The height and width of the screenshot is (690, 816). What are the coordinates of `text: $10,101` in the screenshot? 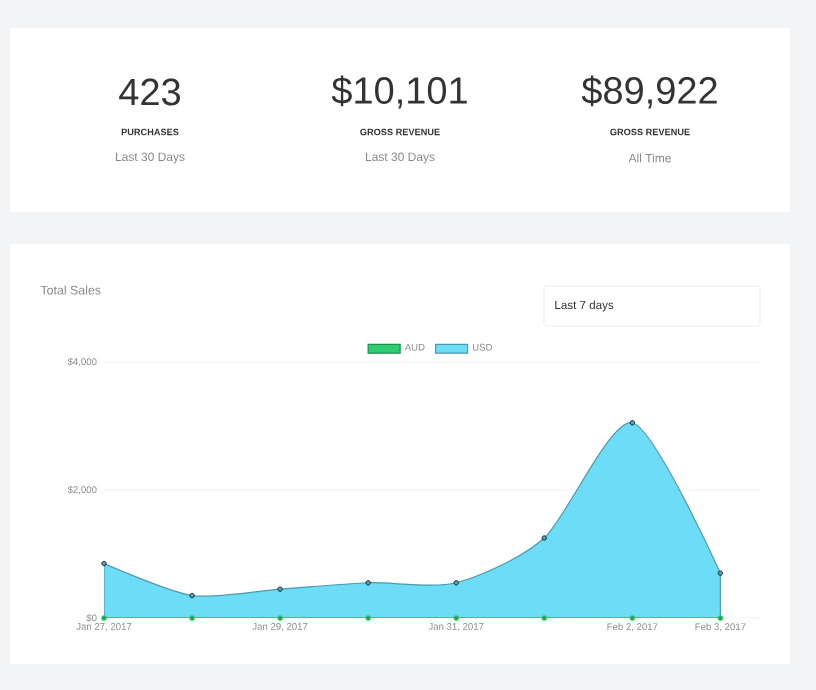 It's located at (399, 92).